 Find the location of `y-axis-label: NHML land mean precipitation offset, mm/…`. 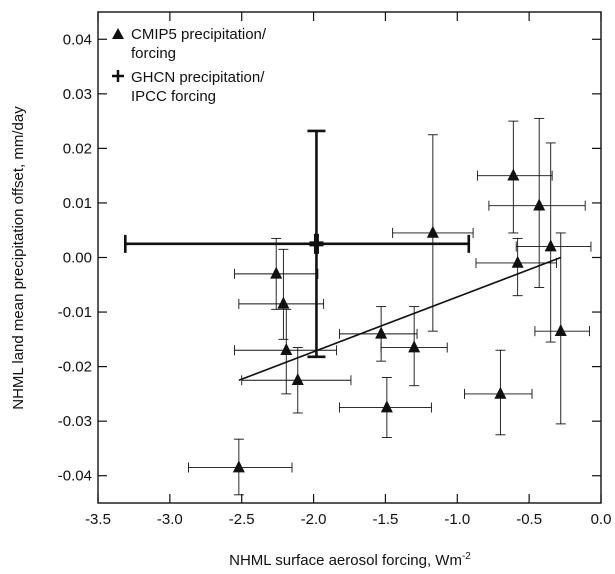

y-axis-label: NHML land mean precipitation offset, mm/… is located at coordinates (18, 258).